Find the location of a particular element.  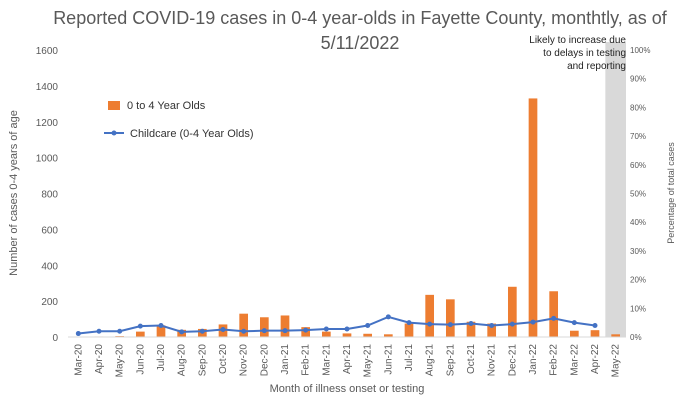

x-tick-label: Oct-20 is located at coordinates (223, 359).